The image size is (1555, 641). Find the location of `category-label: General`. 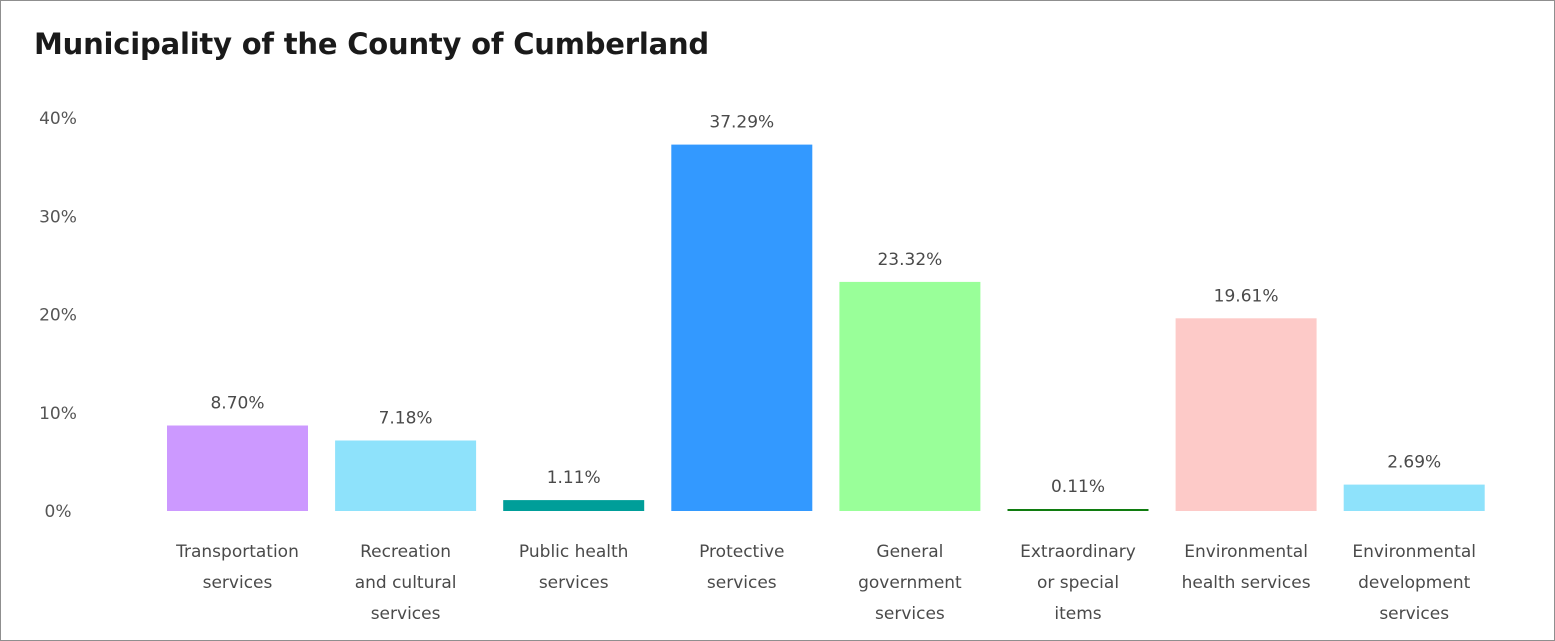

category-label: General is located at coordinates (909, 552).